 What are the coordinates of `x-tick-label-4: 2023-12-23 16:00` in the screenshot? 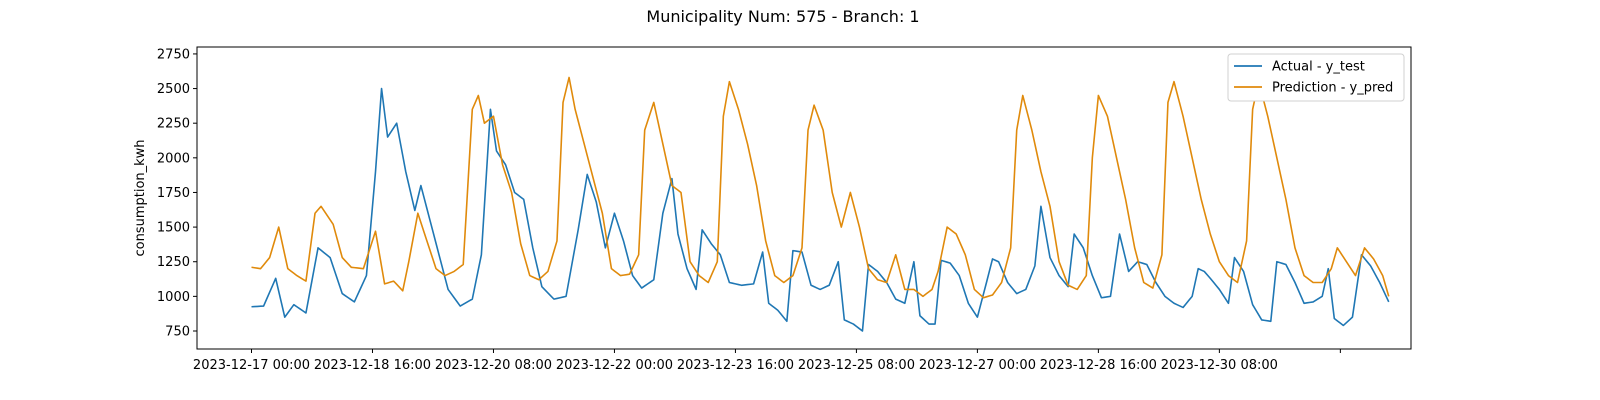 It's located at (735, 365).